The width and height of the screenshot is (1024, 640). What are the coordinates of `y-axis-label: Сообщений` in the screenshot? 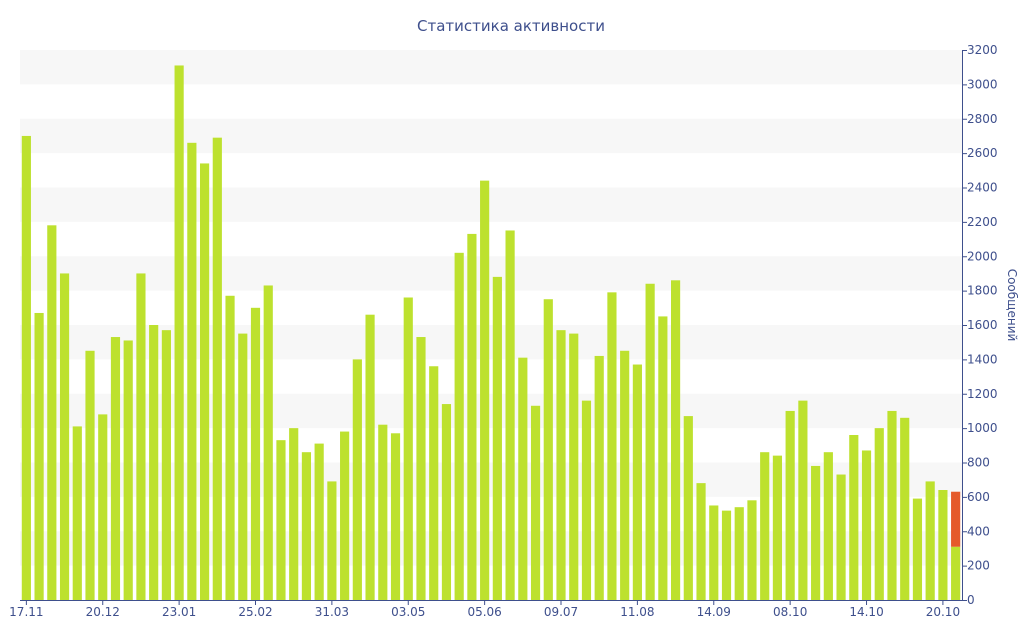 It's located at (1012, 305).